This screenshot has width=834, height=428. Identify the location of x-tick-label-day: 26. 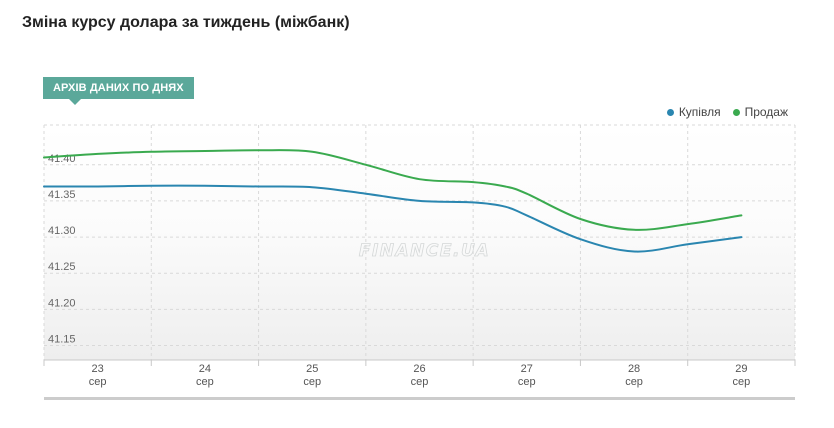
(419, 369).